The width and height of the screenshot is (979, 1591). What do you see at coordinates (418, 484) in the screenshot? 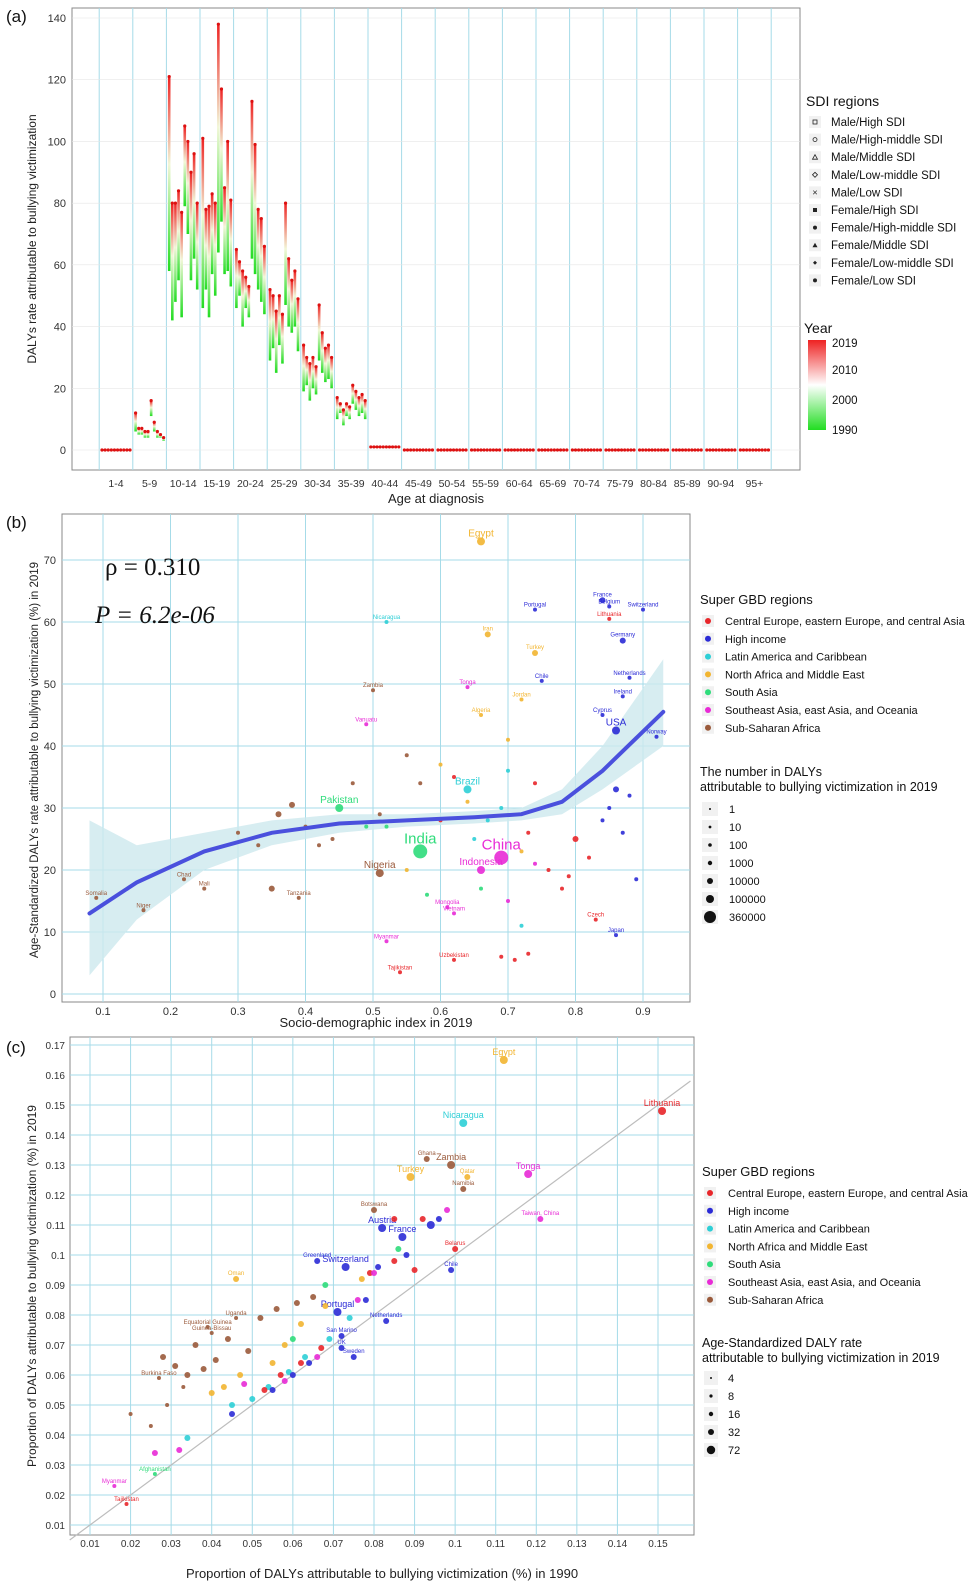
I see `x-tick-label: 45-49` at bounding box center [418, 484].